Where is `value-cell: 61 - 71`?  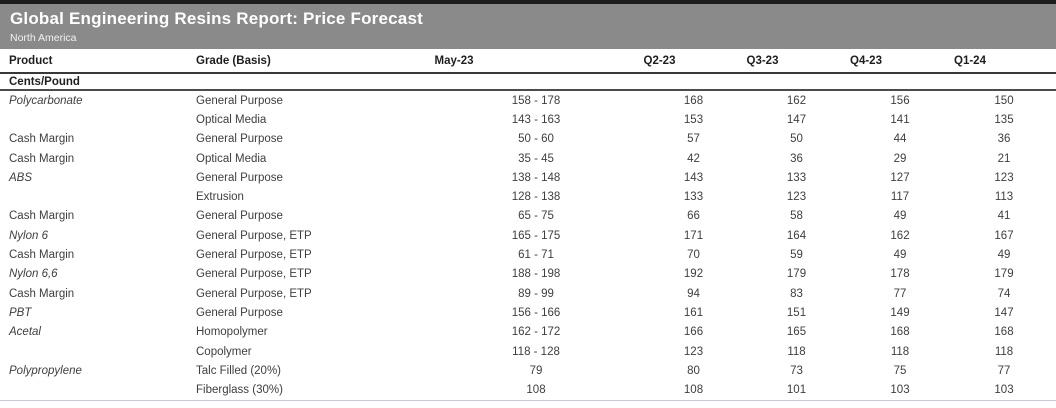 value-cell: 61 - 71 is located at coordinates (536, 255).